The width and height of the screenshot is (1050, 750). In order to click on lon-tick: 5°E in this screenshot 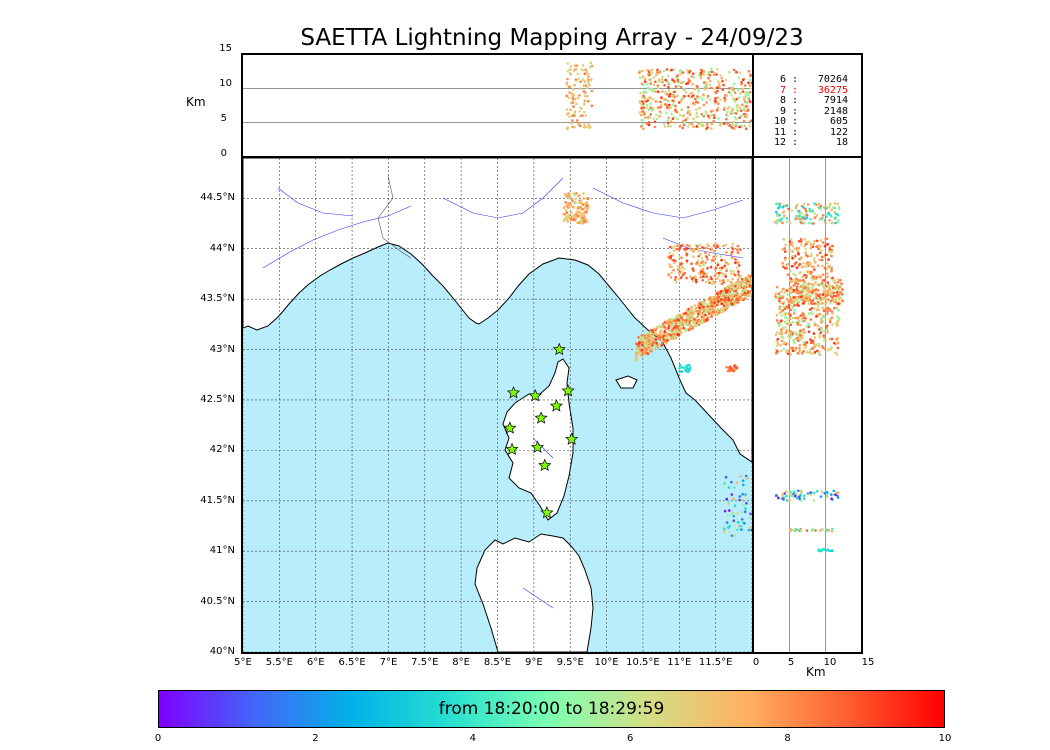, I will do `click(243, 662)`.